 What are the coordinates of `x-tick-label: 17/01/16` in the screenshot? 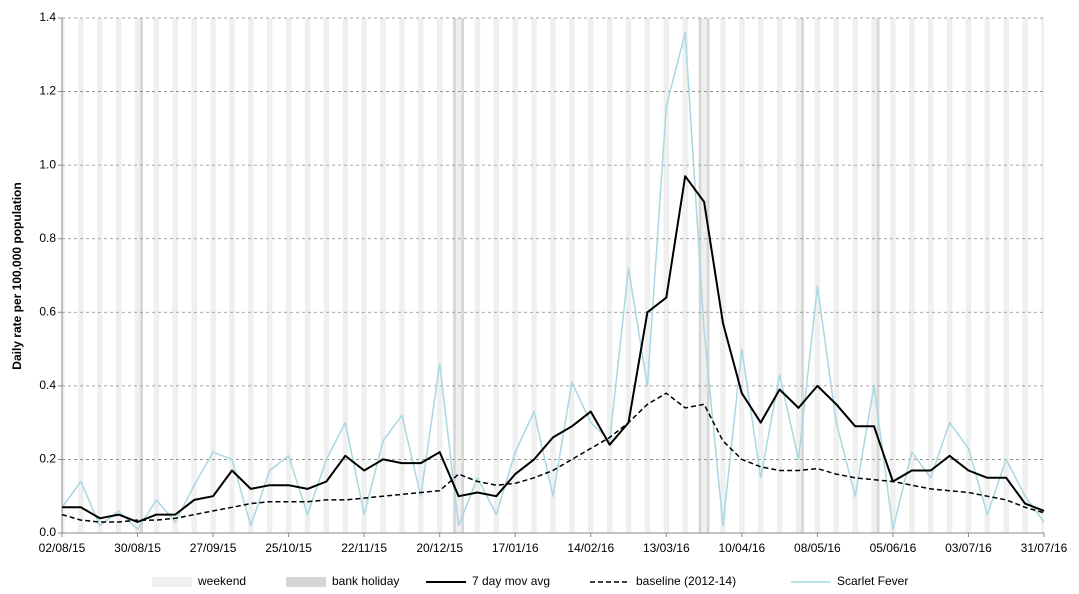 It's located at (515, 548).